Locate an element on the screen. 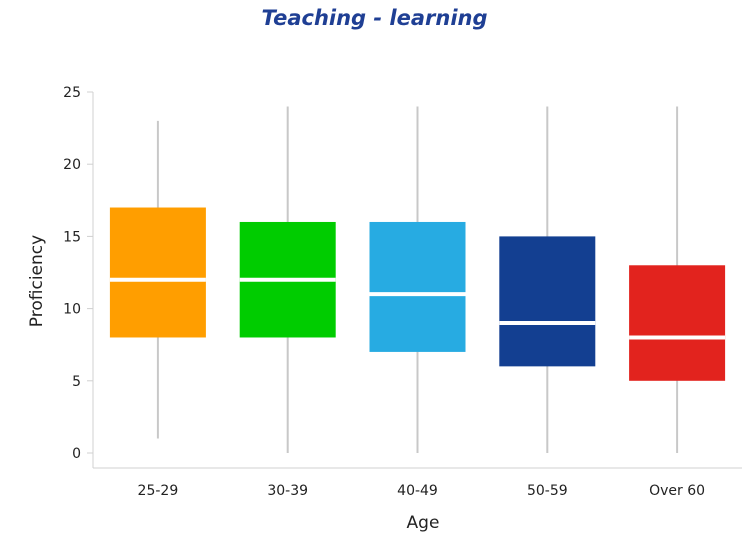 The height and width of the screenshot is (536, 749). y-tick-label: 20 is located at coordinates (72, 165).